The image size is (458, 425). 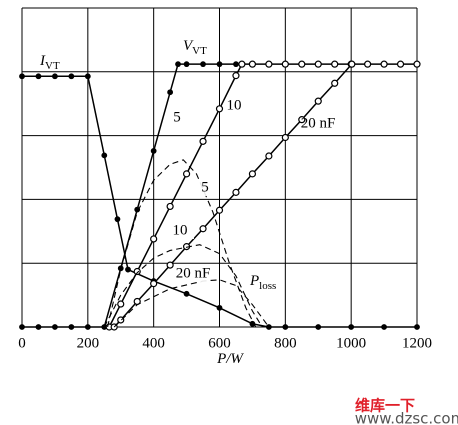 What do you see at coordinates (267, 286) in the screenshot?
I see `annotation-sub: loss` at bounding box center [267, 286].